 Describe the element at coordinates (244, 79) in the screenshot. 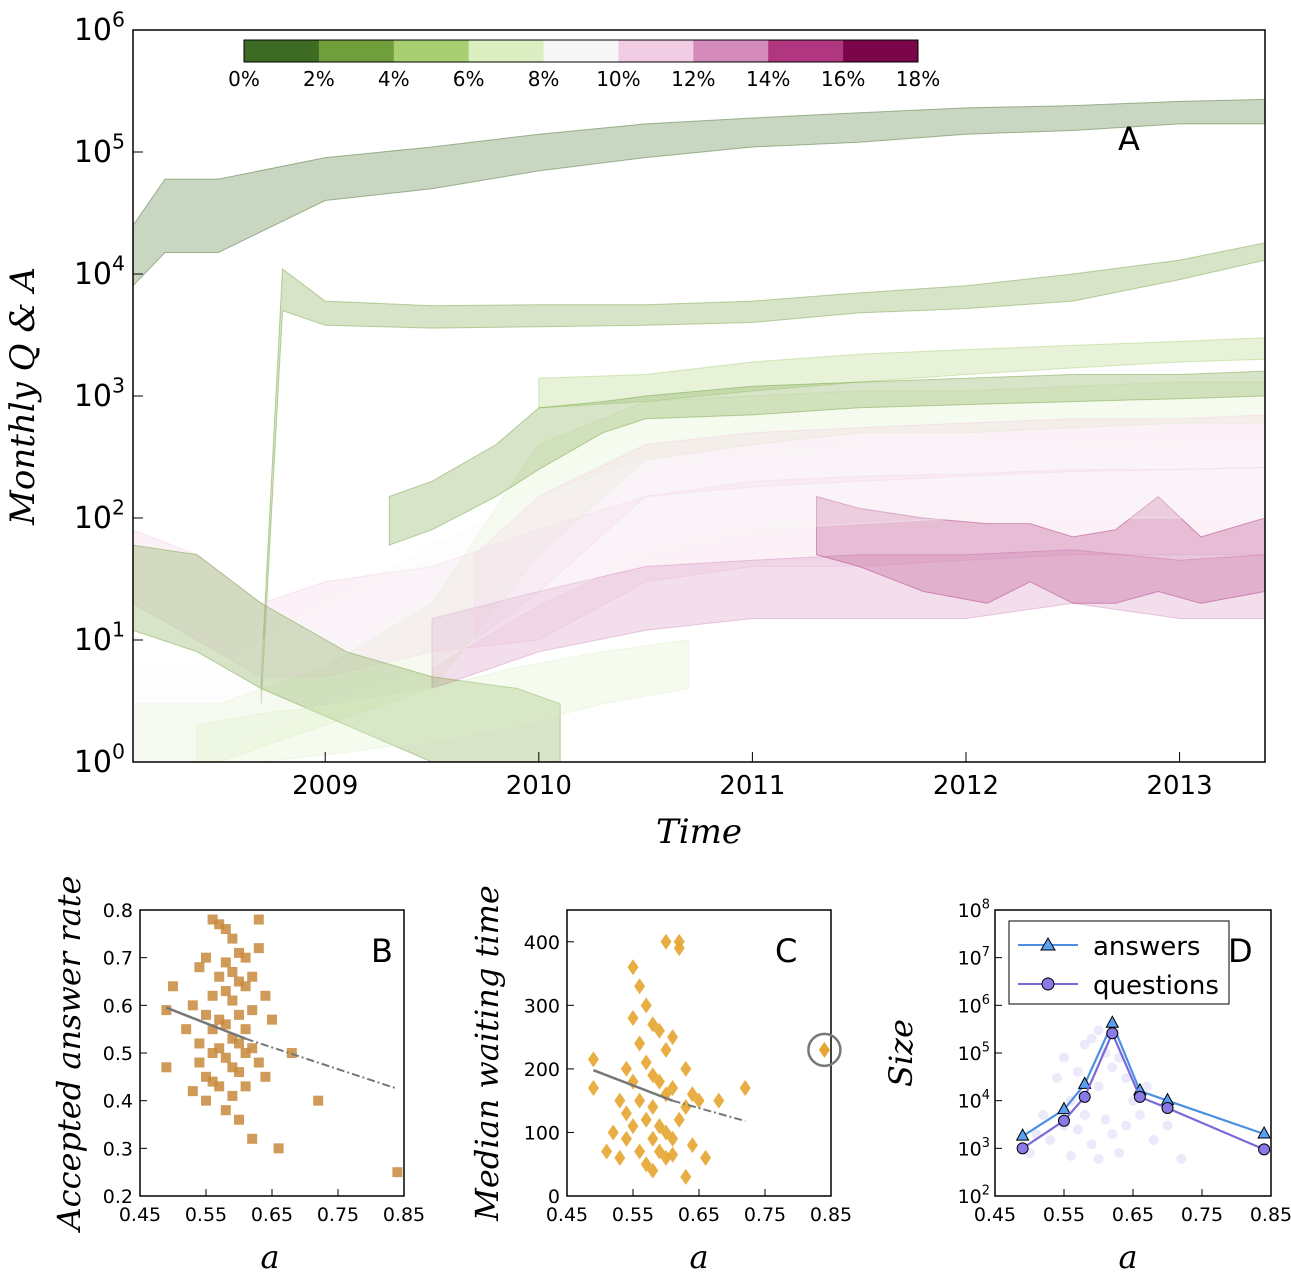

I see `colorbar-tick-label: 0%` at that location.